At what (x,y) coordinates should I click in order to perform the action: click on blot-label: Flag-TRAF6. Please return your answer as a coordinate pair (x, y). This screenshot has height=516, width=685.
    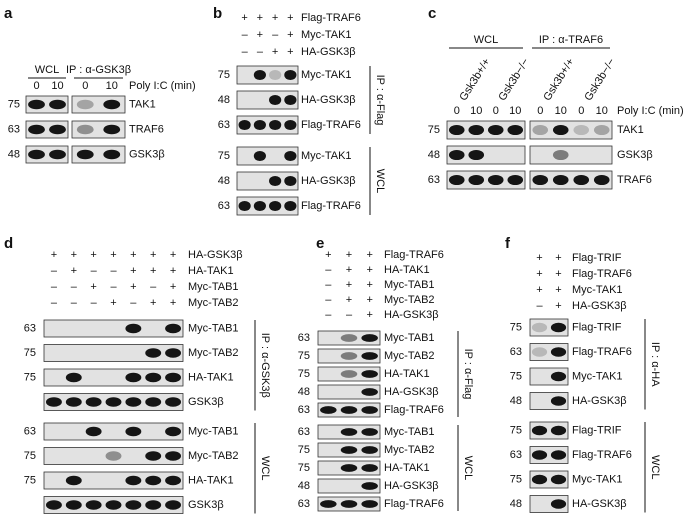
    Looking at the image, I should click on (331, 206).